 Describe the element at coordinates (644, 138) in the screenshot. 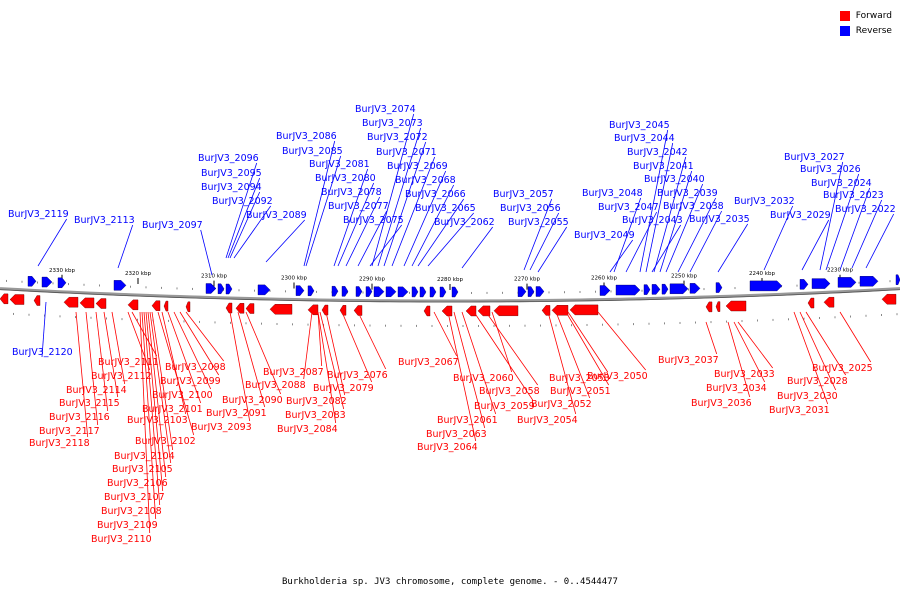

I see `reverse-gene-label: BurJV3_2044` at that location.